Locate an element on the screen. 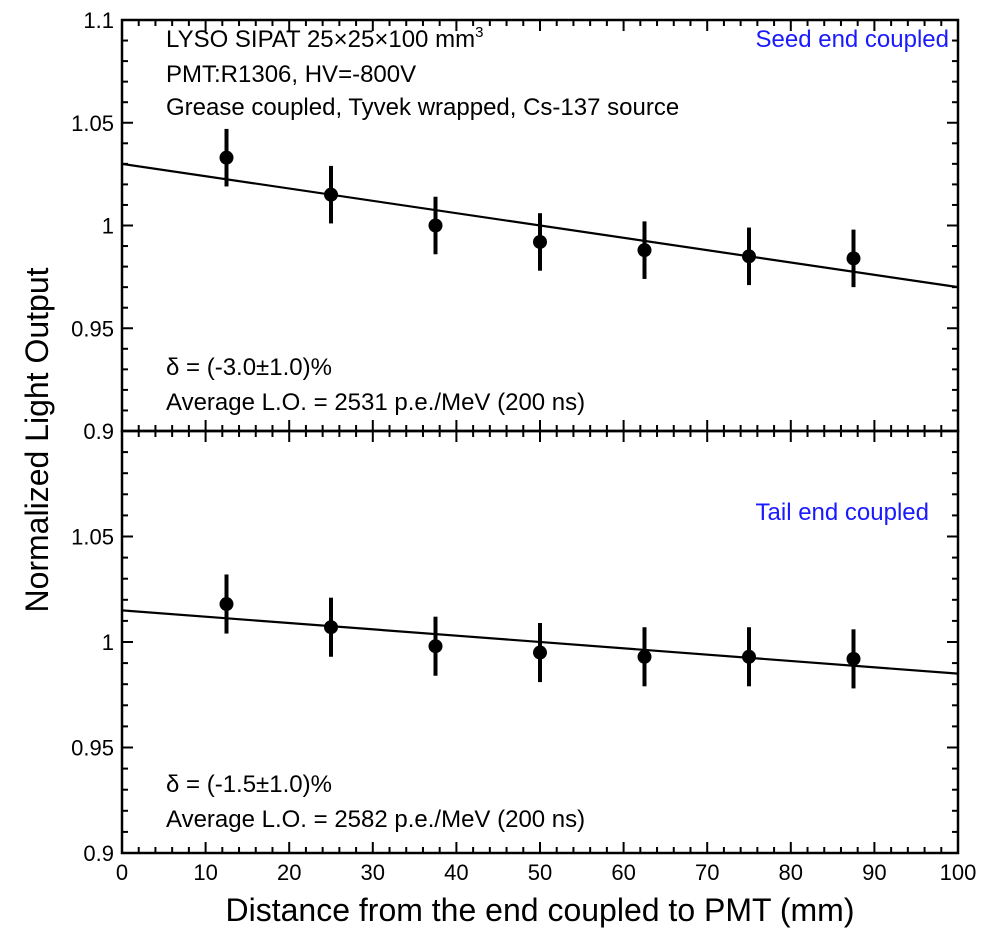  bottom-series-label: Tail end coupled is located at coordinates (842, 512).